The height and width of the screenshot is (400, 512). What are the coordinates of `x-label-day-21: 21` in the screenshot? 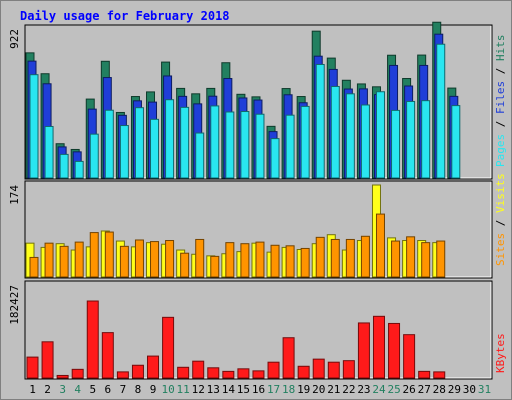 It's located at (333, 389).